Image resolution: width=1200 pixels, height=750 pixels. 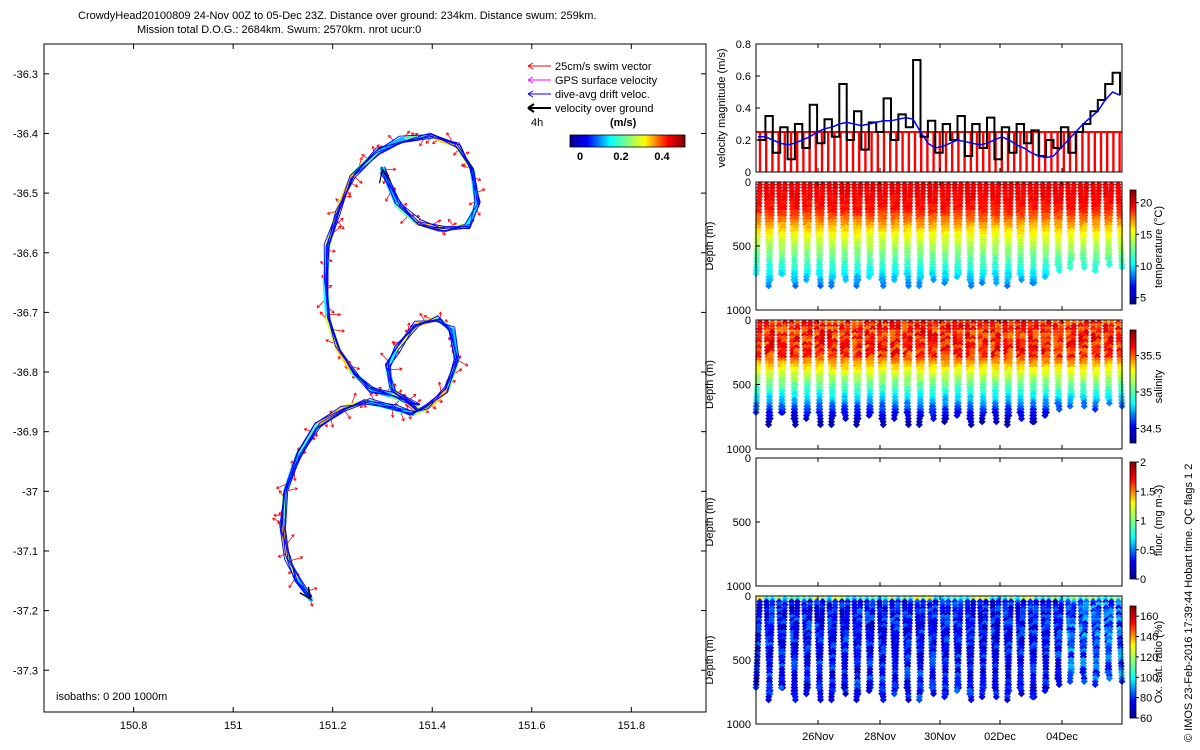 I want to click on velocity-series-blue, so click(x=939, y=125).